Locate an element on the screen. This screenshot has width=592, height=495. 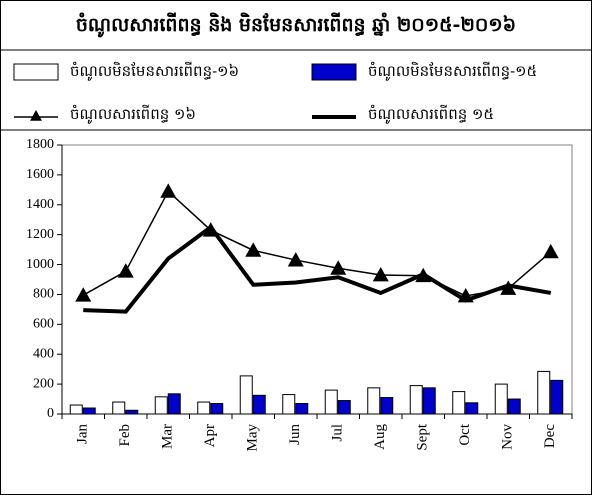
x-tick-label: Dec is located at coordinates (550, 436).